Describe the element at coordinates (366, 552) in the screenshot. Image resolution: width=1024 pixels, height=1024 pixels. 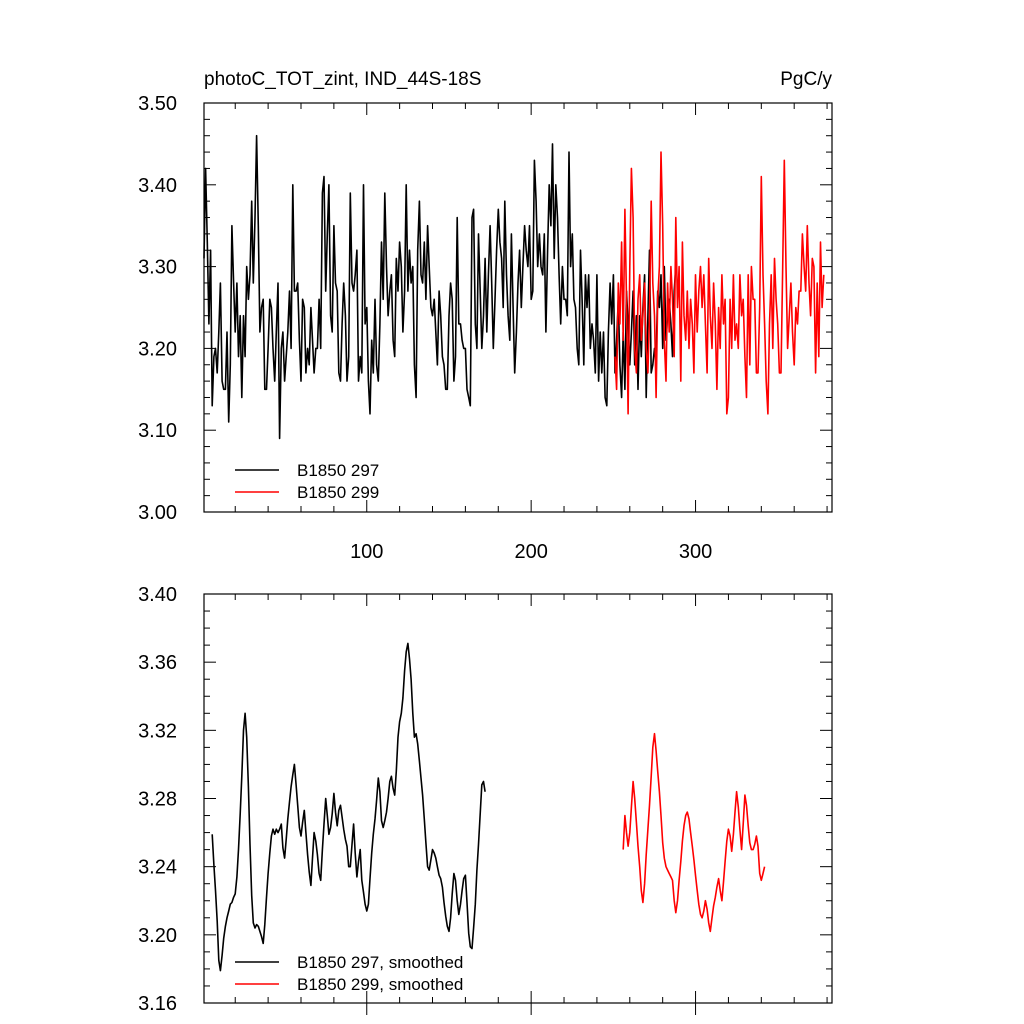
I see `x-tick-label: 100` at that location.